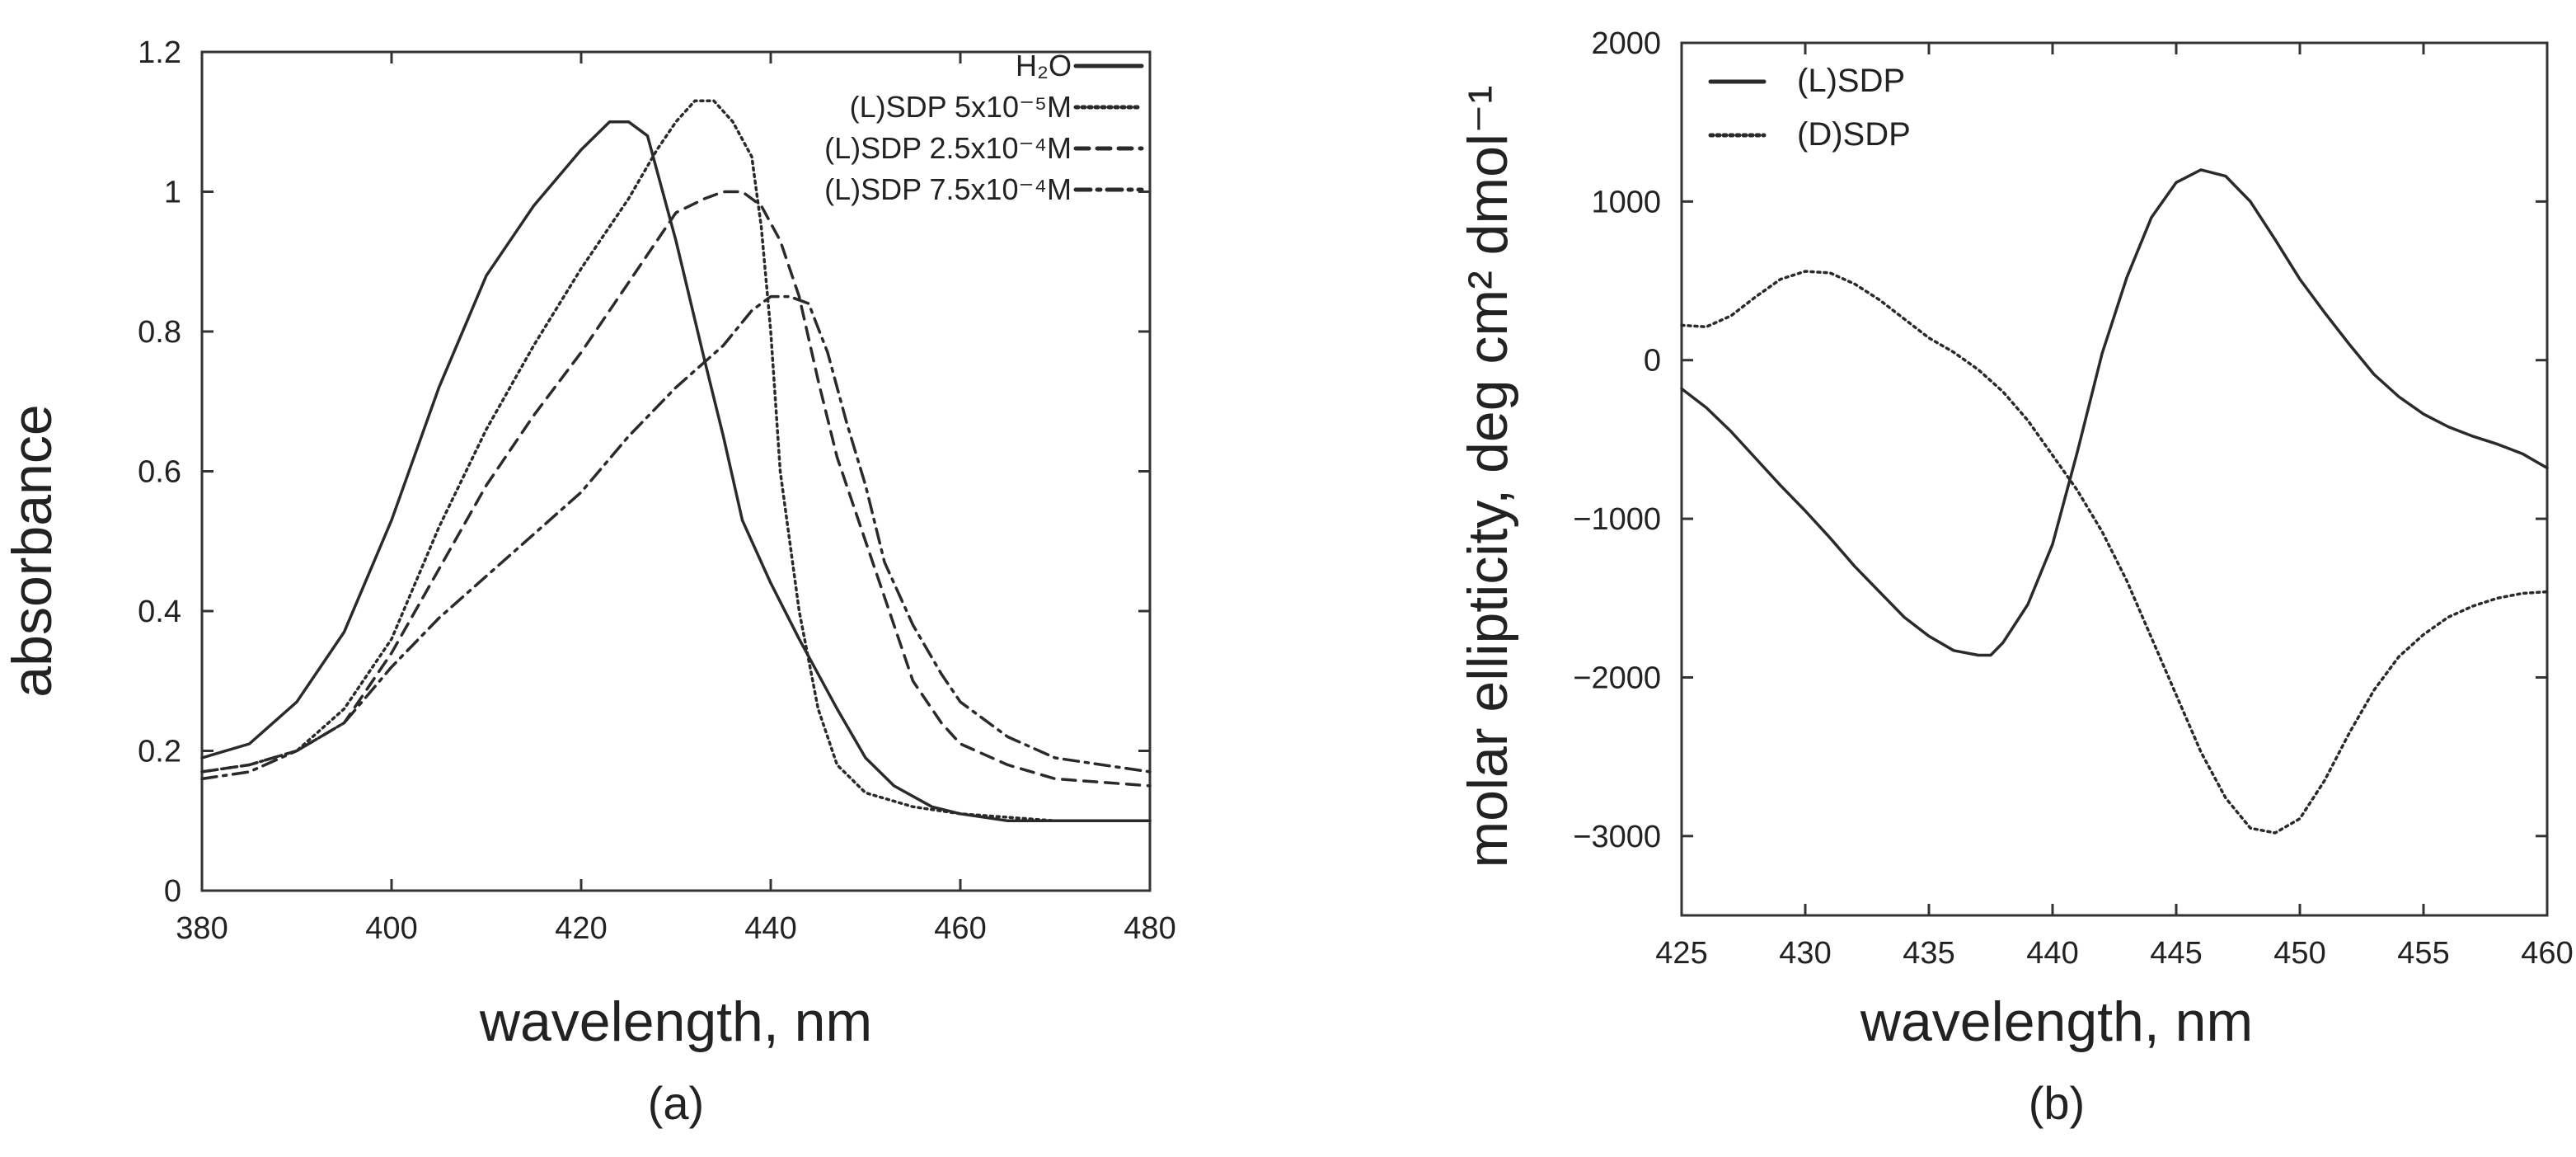  Describe the element at coordinates (160, 612) in the screenshot. I see `y-tick-label: 0.4` at that location.